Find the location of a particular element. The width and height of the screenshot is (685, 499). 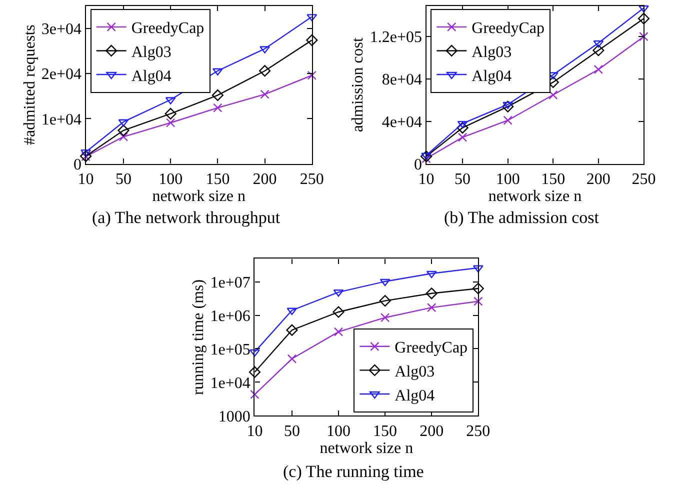

y-axis-title: admission cost is located at coordinates (358, 84).